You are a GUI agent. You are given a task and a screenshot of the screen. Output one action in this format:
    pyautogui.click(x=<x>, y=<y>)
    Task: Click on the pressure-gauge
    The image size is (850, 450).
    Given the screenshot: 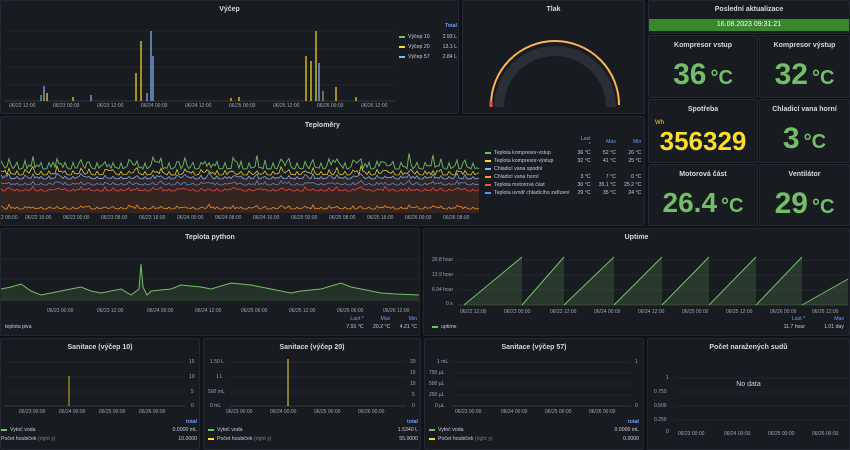 What is the action you would take?
    pyautogui.click(x=554, y=74)
    